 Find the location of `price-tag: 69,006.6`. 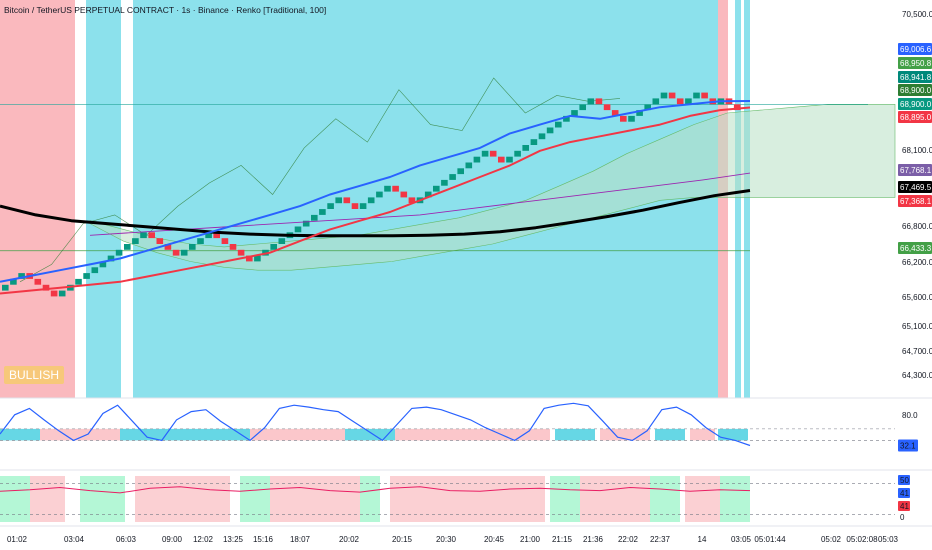

price-tag: 69,006.6 is located at coordinates (915, 49).